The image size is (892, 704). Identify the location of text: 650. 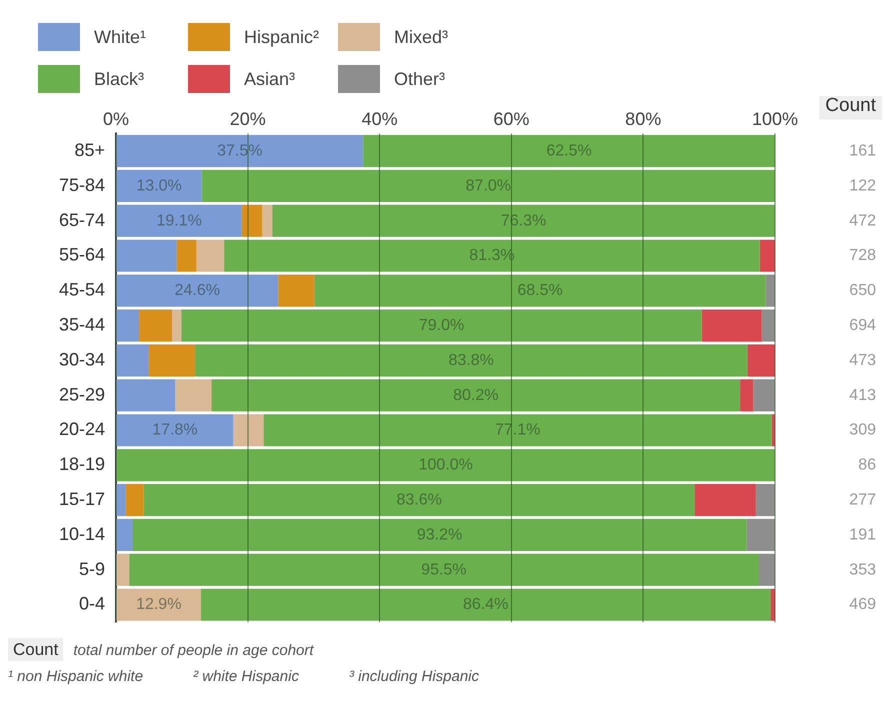
(862, 291).